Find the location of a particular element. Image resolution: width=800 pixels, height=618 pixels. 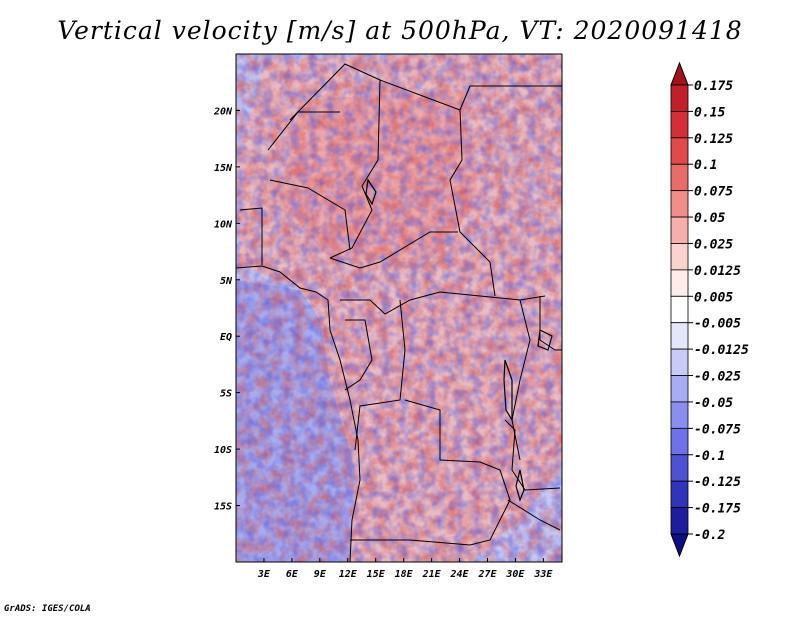

colorbar-label: 0.15 is located at coordinates (709, 112).